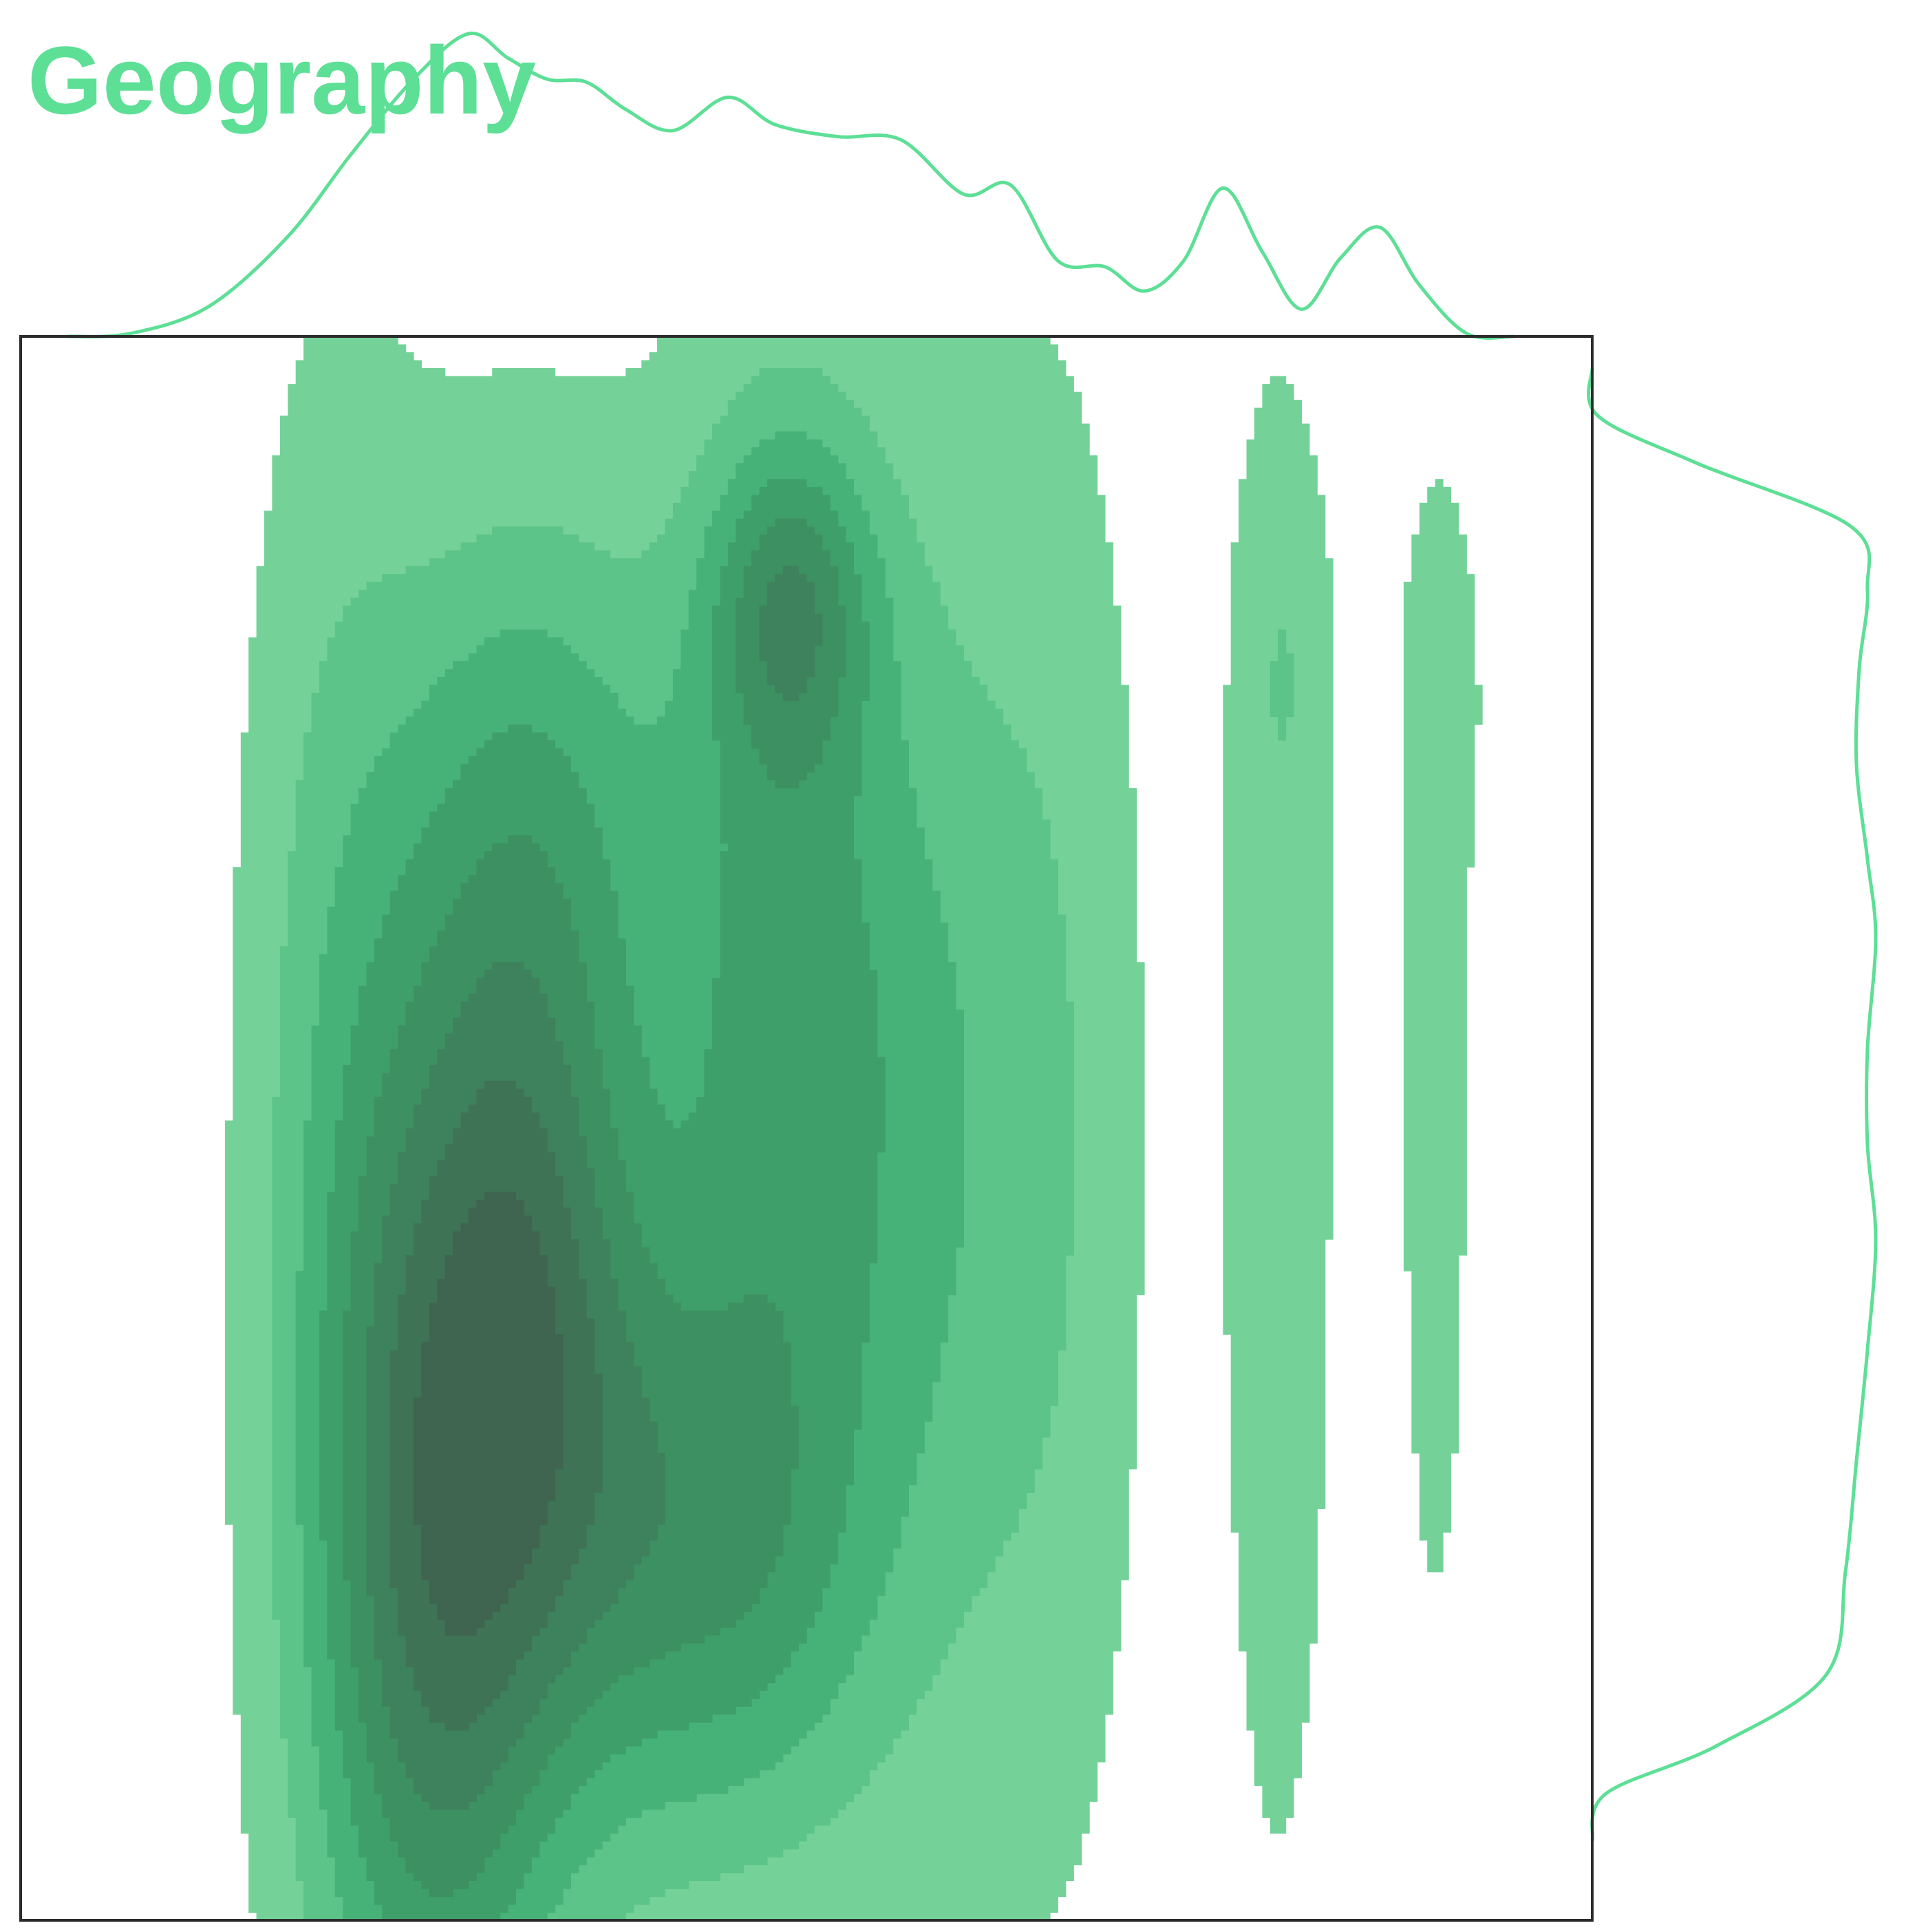 Image resolution: width=1917 pixels, height=1932 pixels. What do you see at coordinates (1732, 1104) in the screenshot?
I see `y-marginal-density-curve` at bounding box center [1732, 1104].